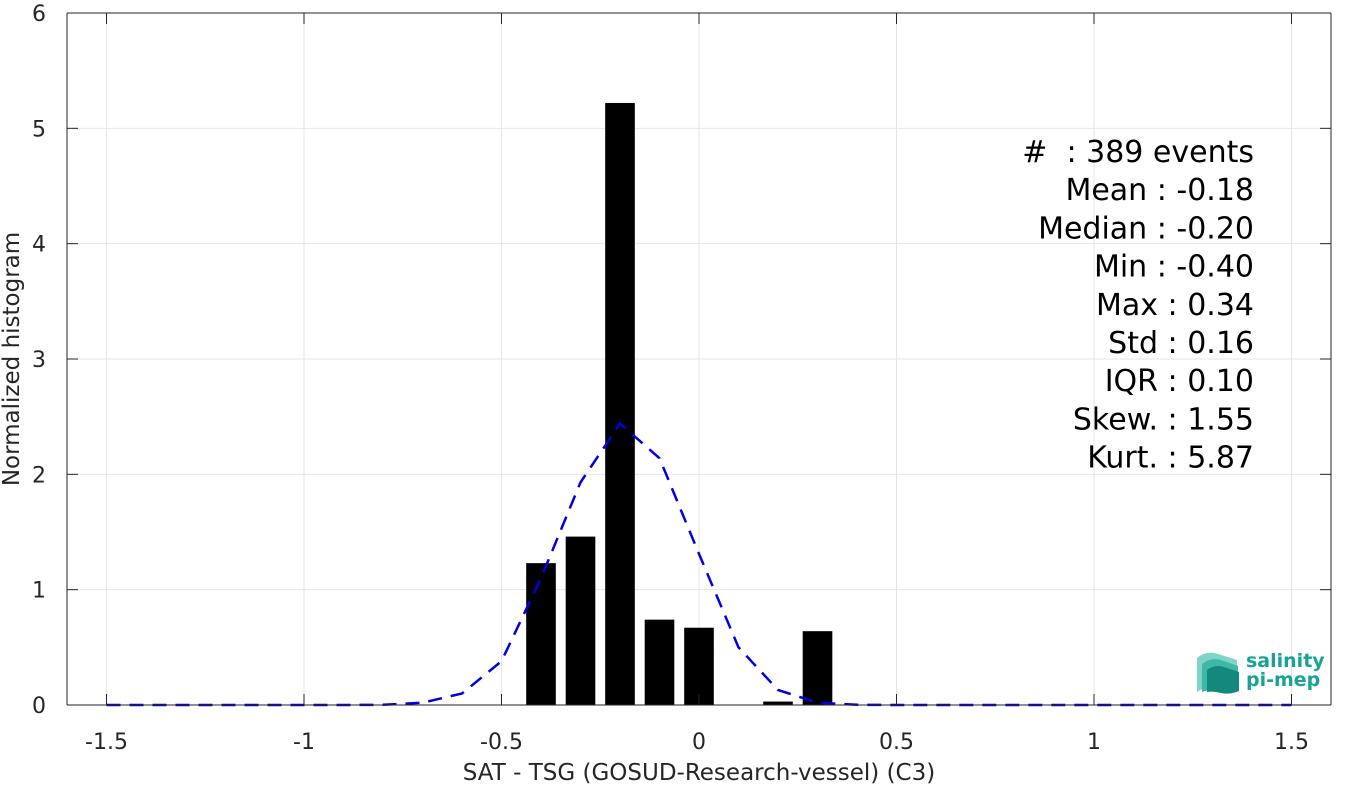 The width and height of the screenshot is (1345, 789). I want to click on y-tick-label-2: 2, so click(39, 475).